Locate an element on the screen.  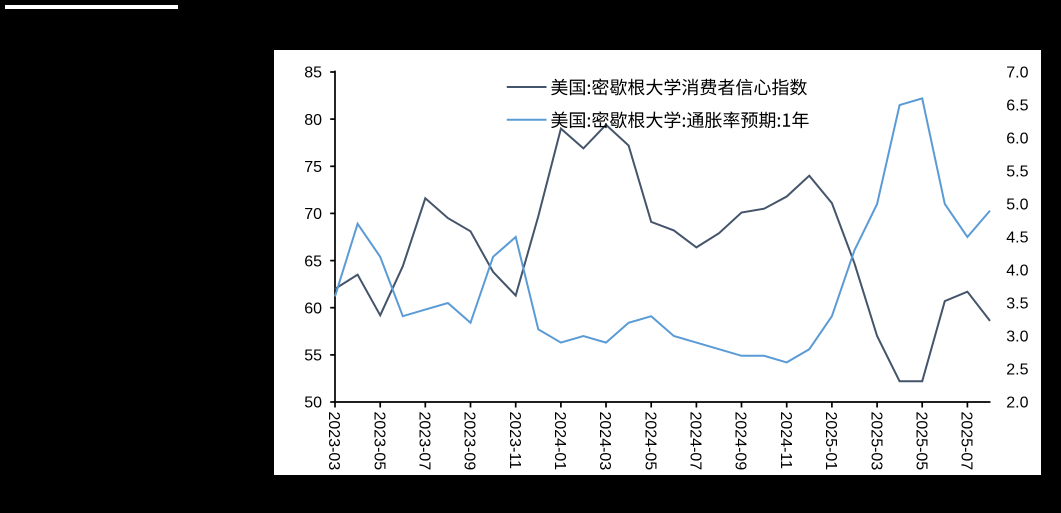
svg-text: 60 is located at coordinates (313, 308).